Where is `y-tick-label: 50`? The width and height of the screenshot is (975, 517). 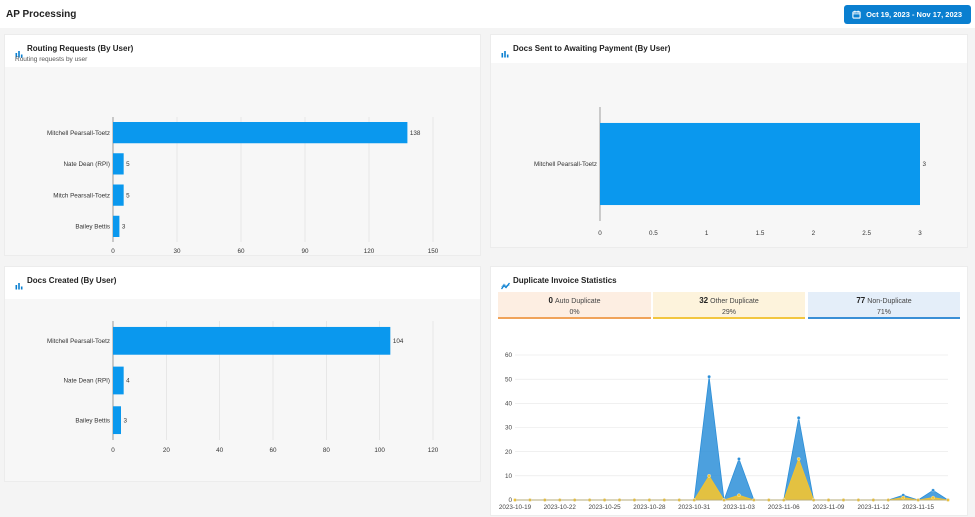
y-tick-label: 50 is located at coordinates (509, 379).